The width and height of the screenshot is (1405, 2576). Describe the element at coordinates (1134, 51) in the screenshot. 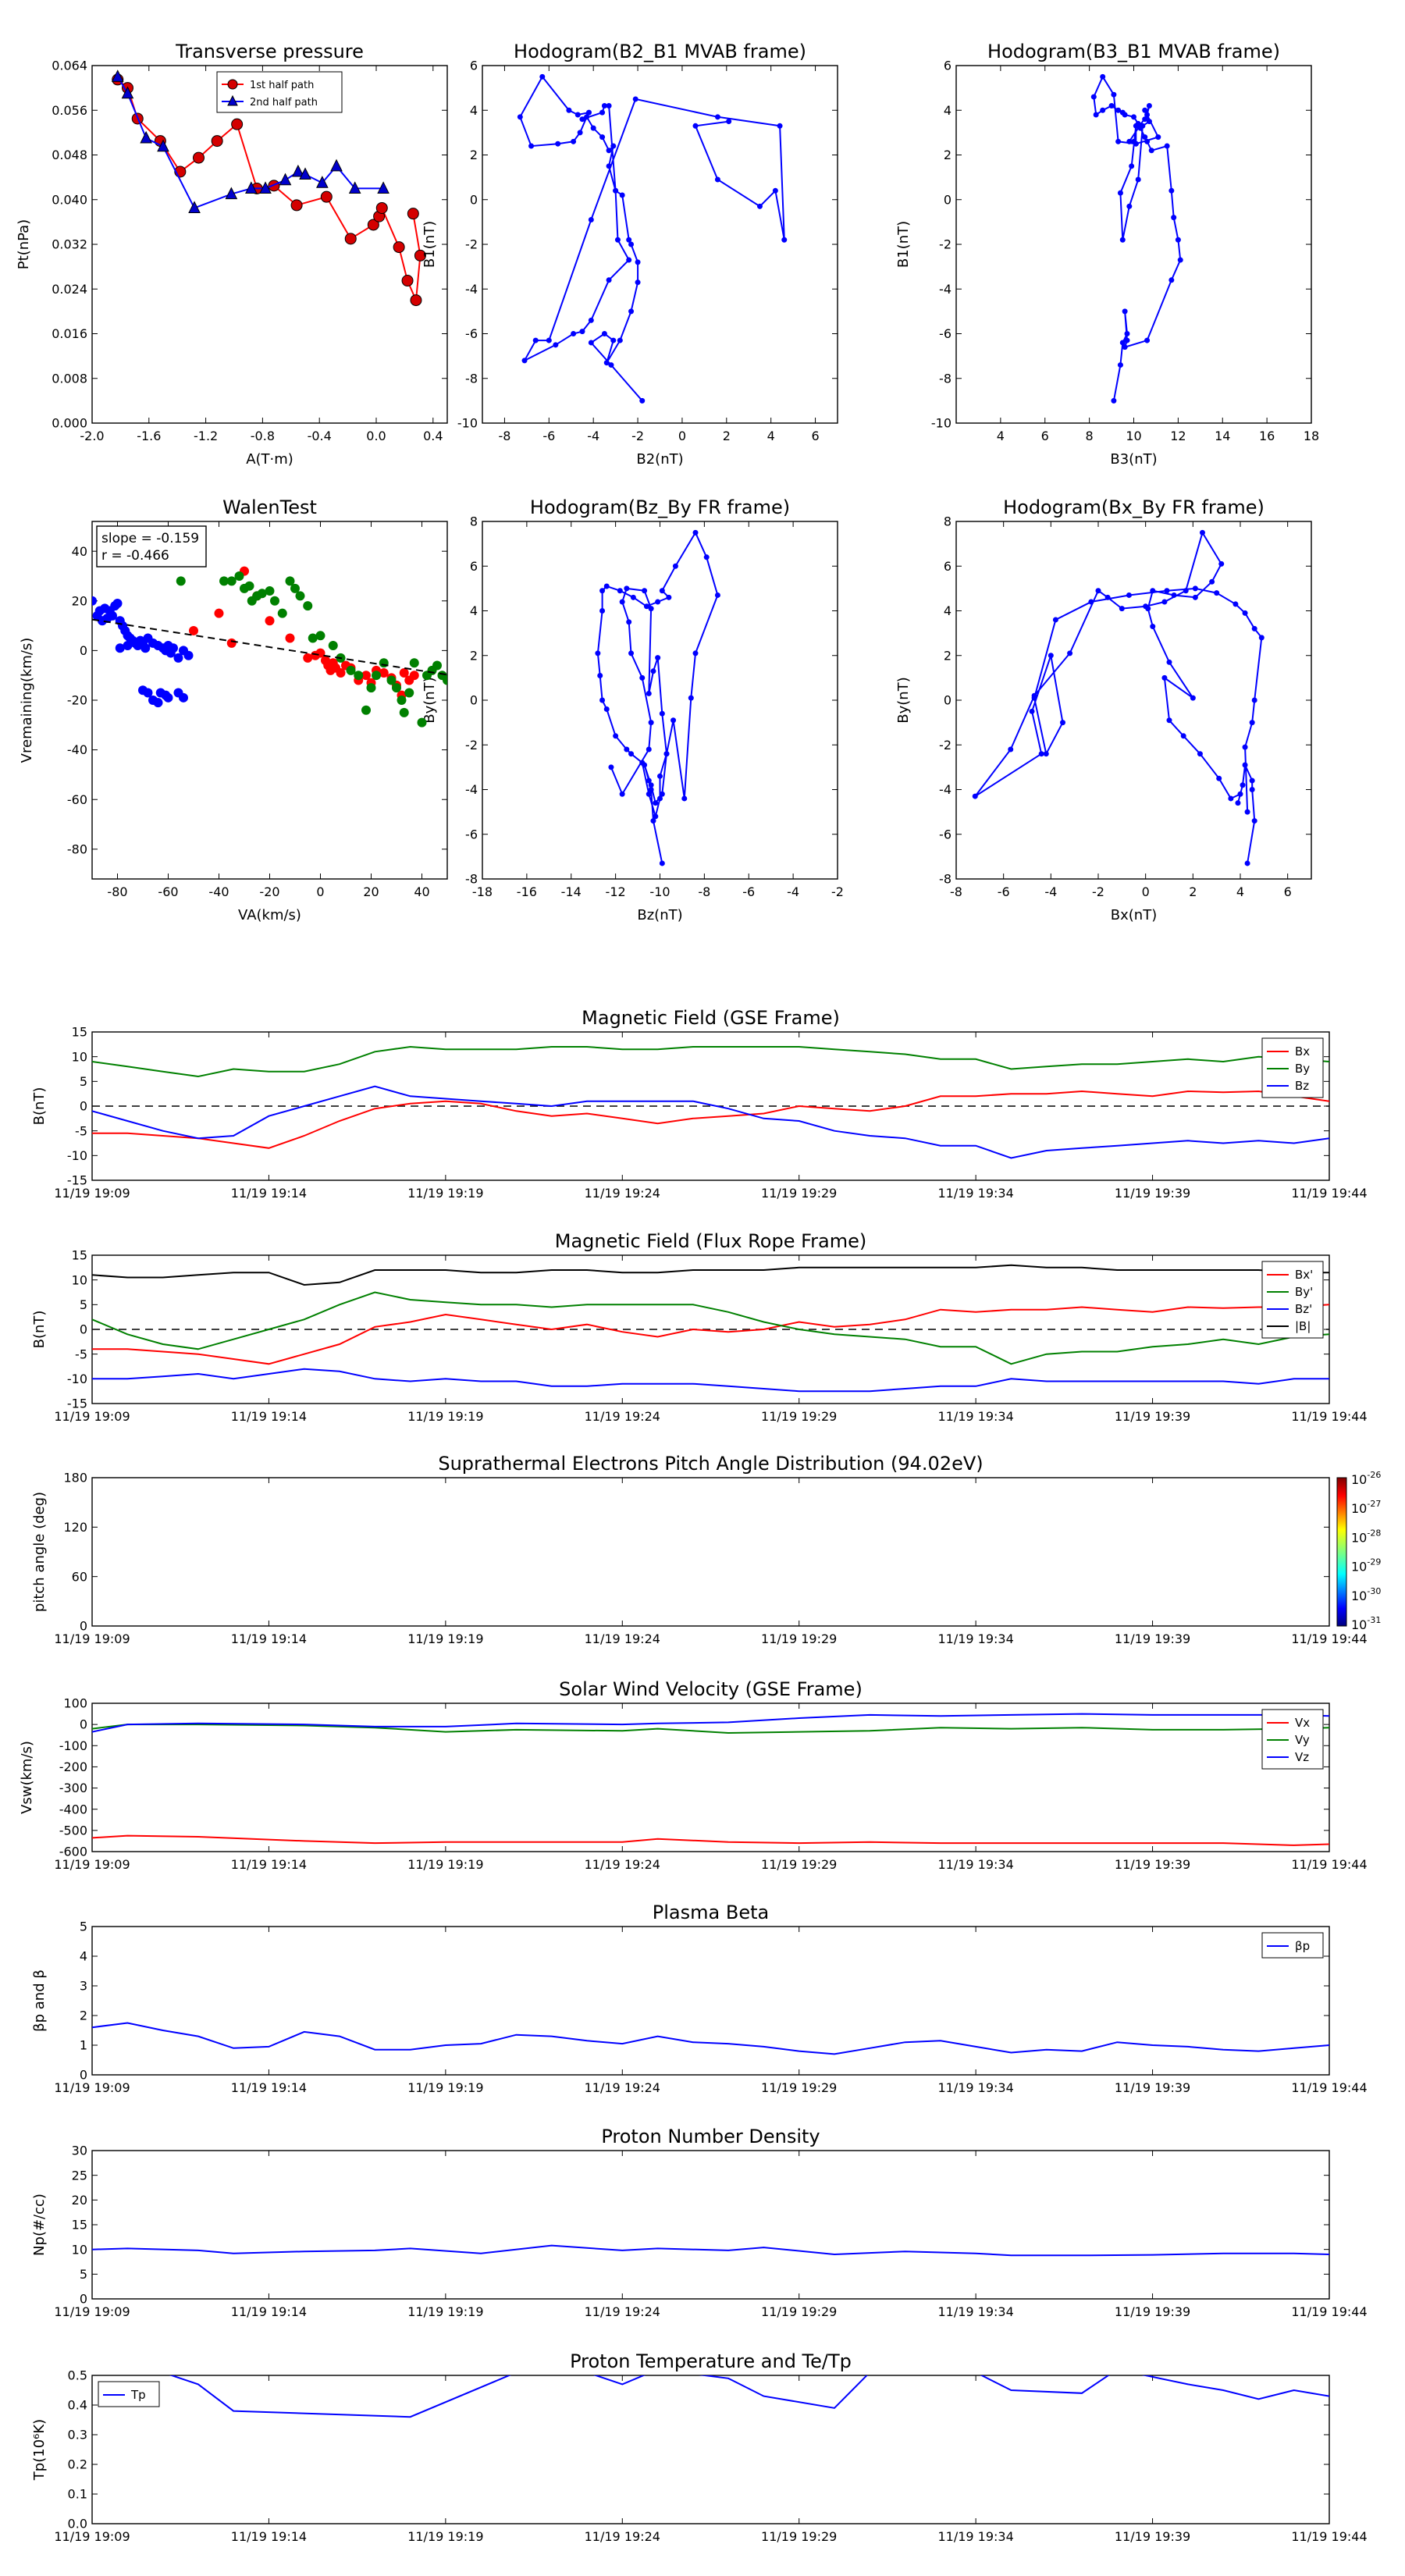

I see `chart-title: Hodogram(B3_B1 MVAB frame)` at that location.